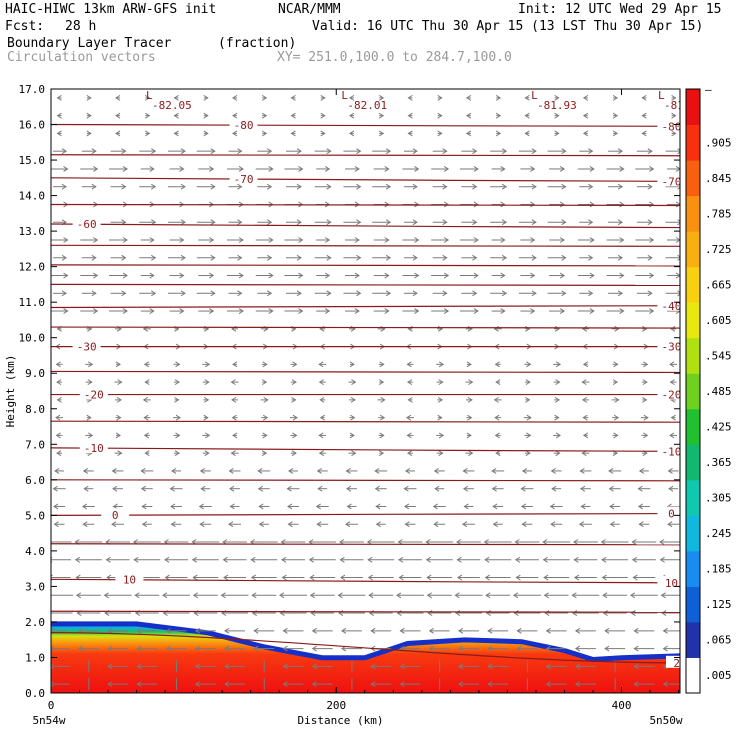 This screenshot has height=740, width=740. What do you see at coordinates (718, 462) in the screenshot?
I see `colorbar-label: .365` at bounding box center [718, 462].